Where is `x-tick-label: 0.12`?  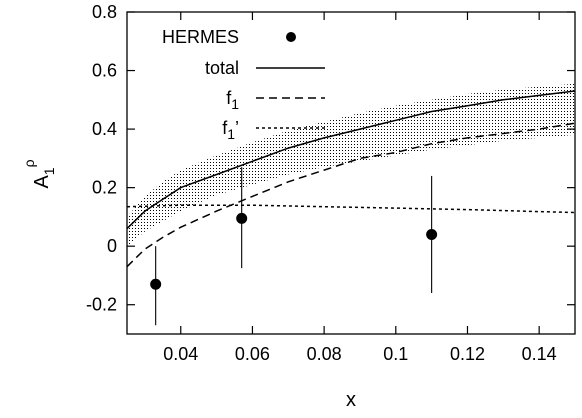 x-tick-label: 0.12 is located at coordinates (467, 354).